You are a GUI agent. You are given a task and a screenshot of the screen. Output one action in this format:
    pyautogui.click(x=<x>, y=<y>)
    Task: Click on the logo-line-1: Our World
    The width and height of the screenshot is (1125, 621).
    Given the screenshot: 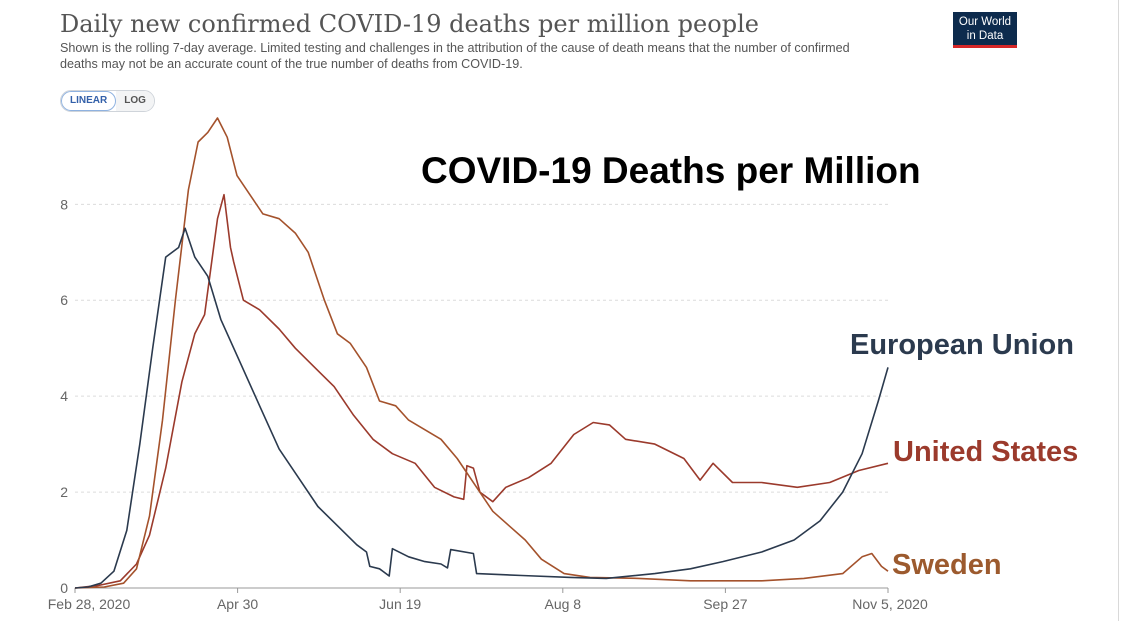 What is the action you would take?
    pyautogui.click(x=985, y=22)
    